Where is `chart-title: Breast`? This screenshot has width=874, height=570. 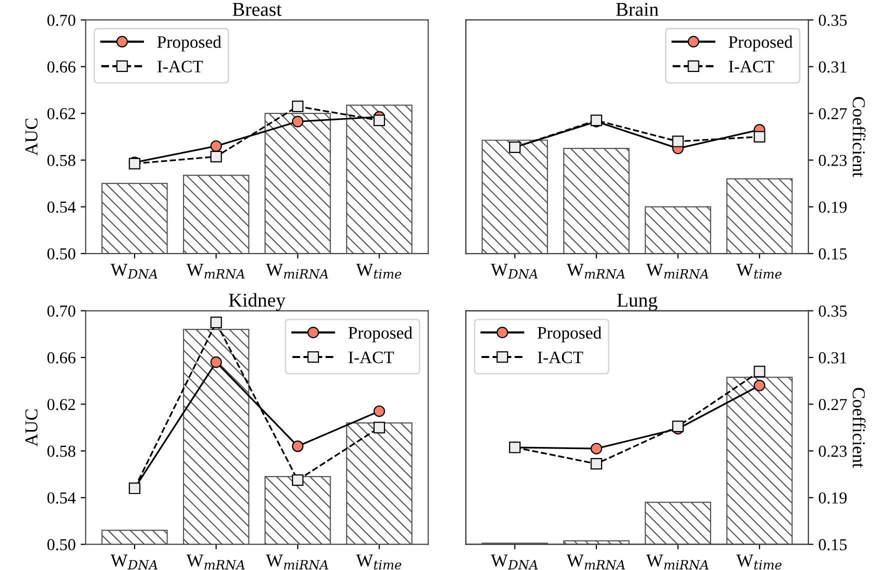
chart-title: Breast is located at coordinates (257, 9).